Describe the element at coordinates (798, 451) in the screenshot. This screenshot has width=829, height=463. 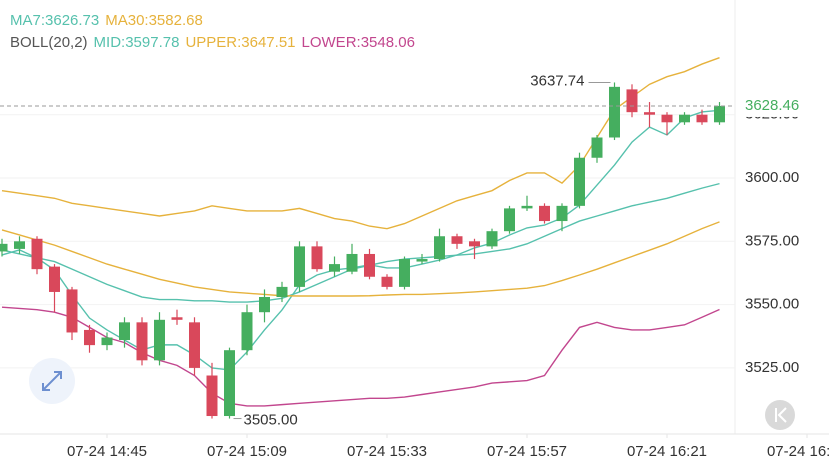
I see `x-tick-label: 07-24 16:45` at that location.